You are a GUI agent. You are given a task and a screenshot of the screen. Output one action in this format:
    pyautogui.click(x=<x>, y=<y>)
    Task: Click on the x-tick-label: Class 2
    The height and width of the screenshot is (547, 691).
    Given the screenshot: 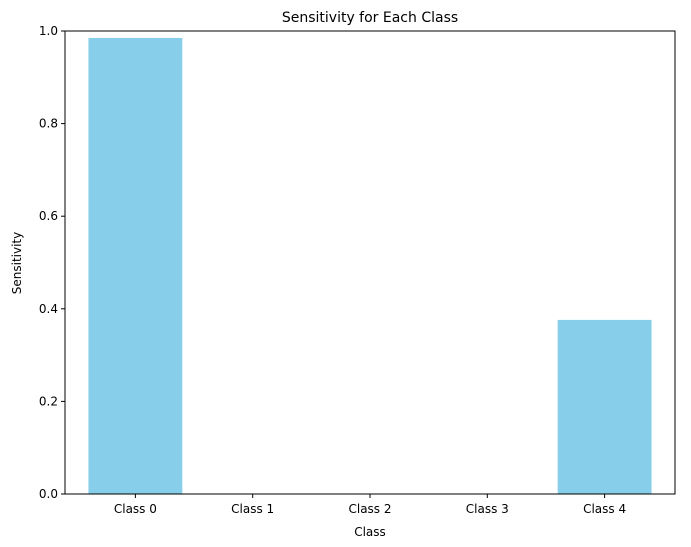 What is the action you would take?
    pyautogui.click(x=369, y=509)
    